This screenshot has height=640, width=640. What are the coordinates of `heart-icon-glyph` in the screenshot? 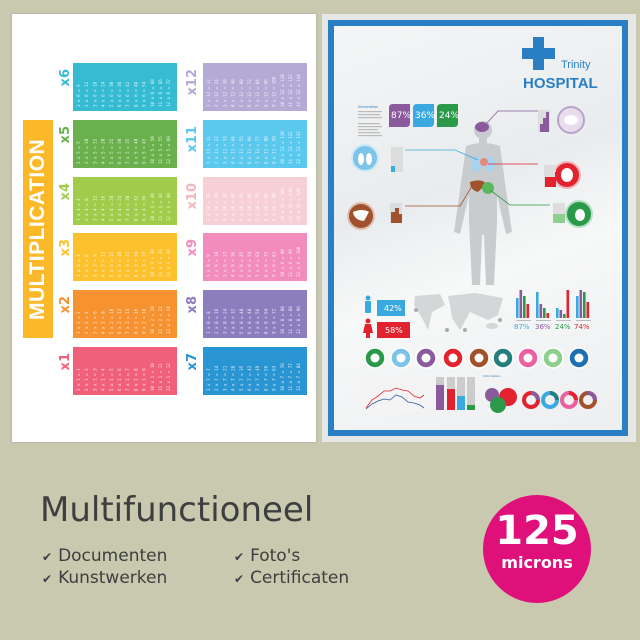 It's located at (453, 358).